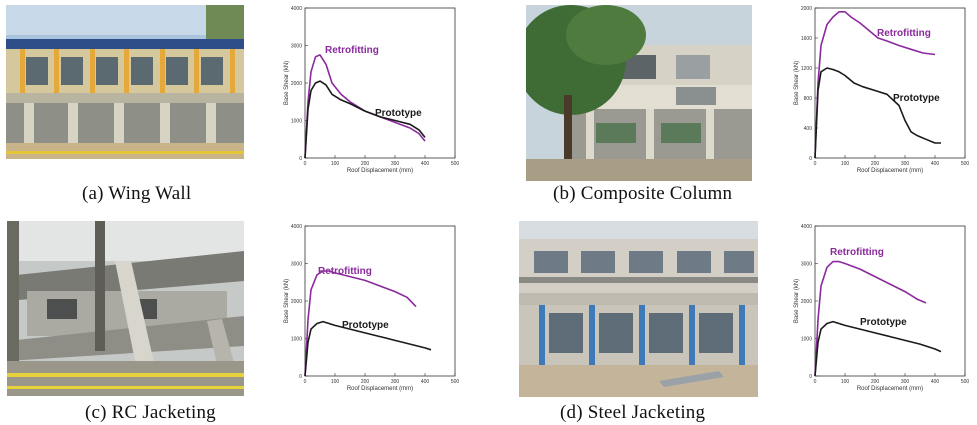 The height and width of the screenshot is (425, 977). I want to click on building-wing-wall-photo, so click(125, 82).